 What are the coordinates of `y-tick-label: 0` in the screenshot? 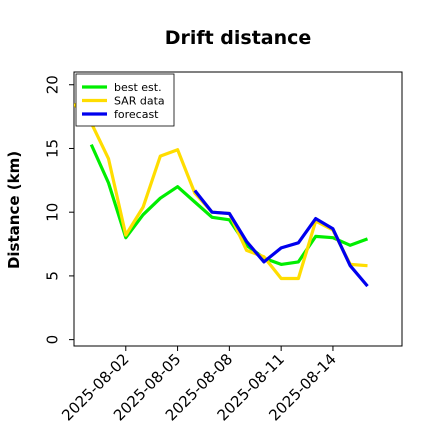 It's located at (52, 340).